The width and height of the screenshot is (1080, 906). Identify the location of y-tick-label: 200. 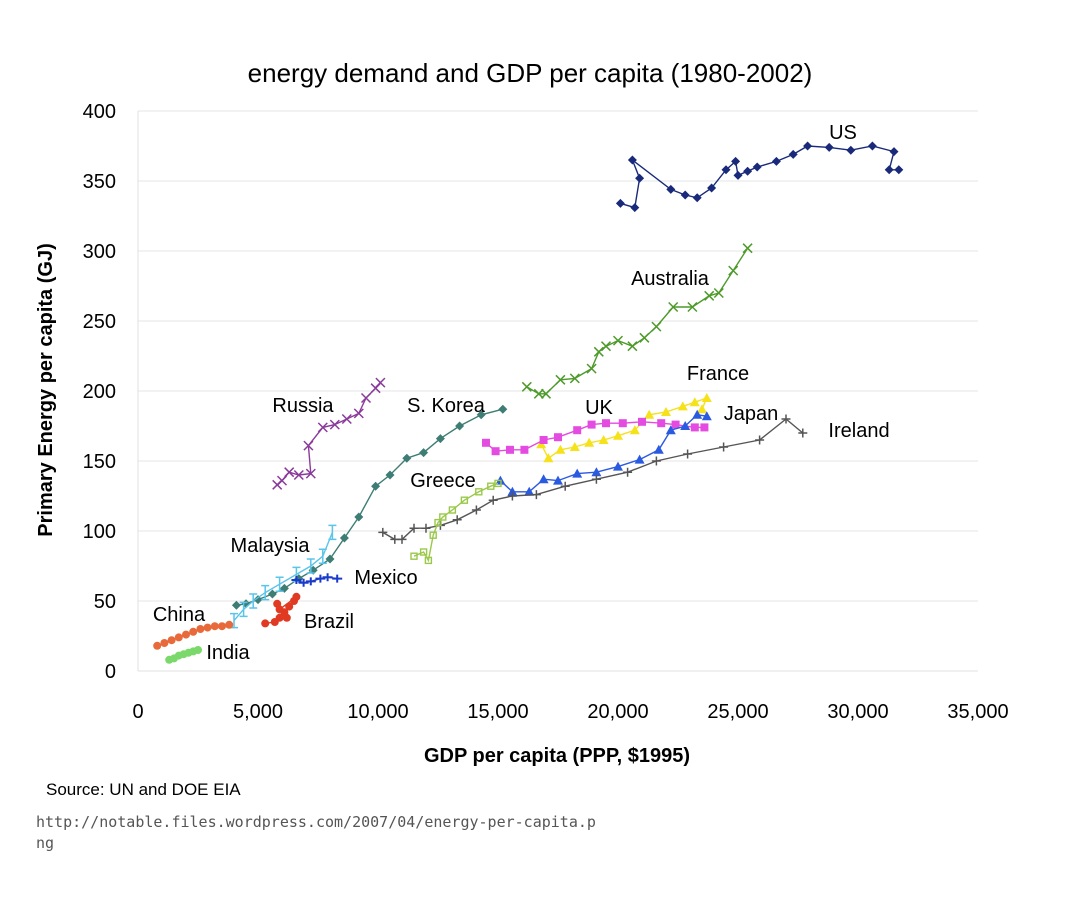
(99, 392).